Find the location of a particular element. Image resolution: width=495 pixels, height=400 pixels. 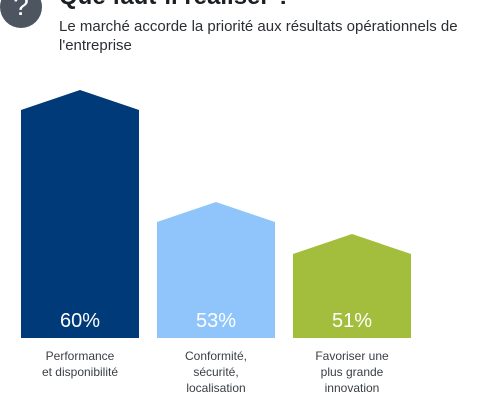

bar-group: 51% Favoriser une plus grande innovation is located at coordinates (352, 314).